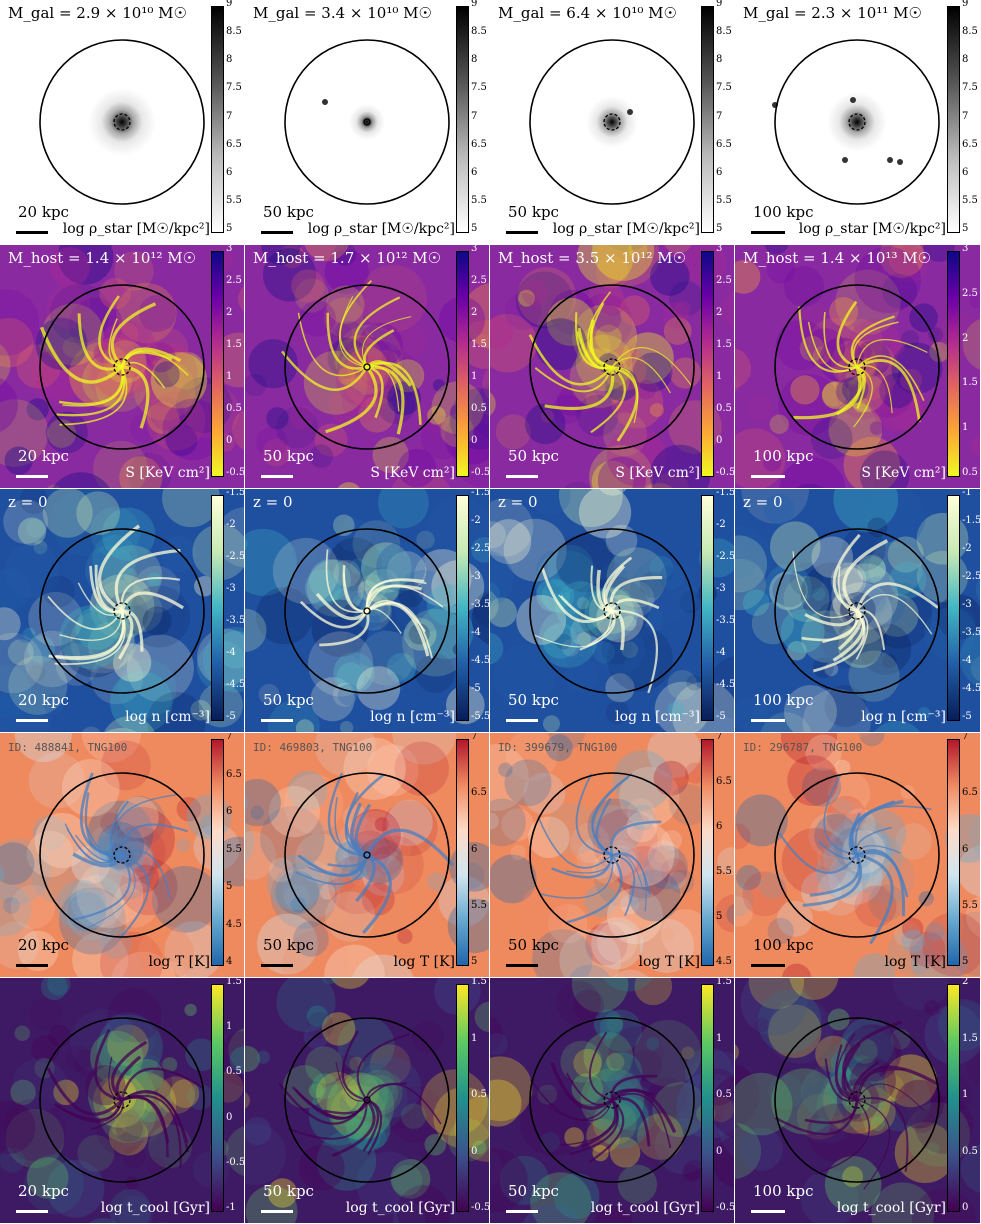 This screenshot has width=981, height=1224. Describe the element at coordinates (43, 1191) in the screenshot. I see `scale-label: 20 kpc` at that location.